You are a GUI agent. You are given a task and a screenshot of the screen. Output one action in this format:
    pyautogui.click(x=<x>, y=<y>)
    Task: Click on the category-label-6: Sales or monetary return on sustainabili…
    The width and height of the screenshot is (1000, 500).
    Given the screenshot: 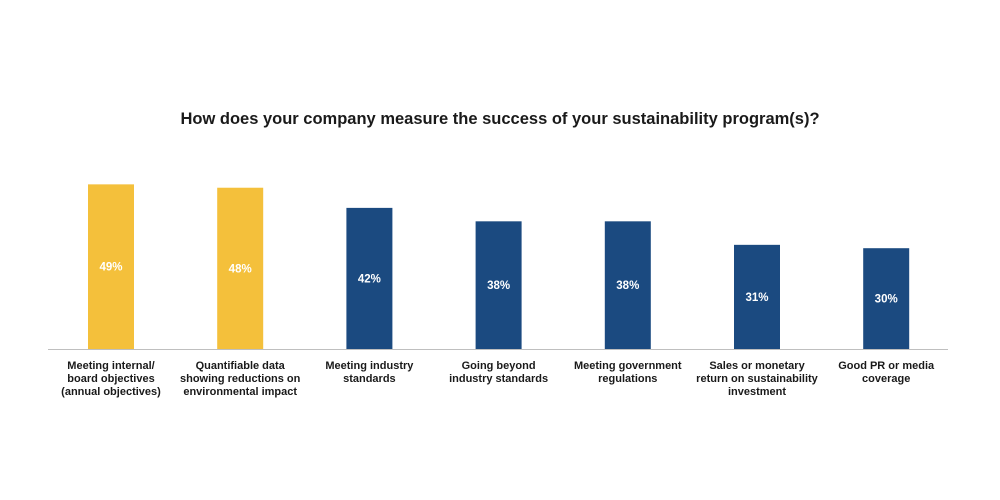 What is the action you would take?
    pyautogui.click(x=757, y=379)
    